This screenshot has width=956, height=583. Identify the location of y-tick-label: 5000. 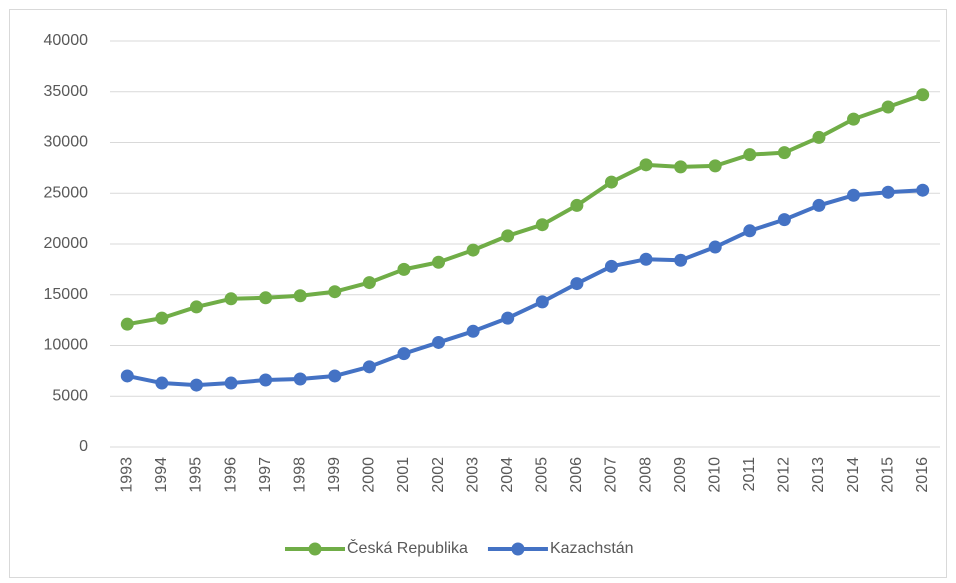
(70, 395).